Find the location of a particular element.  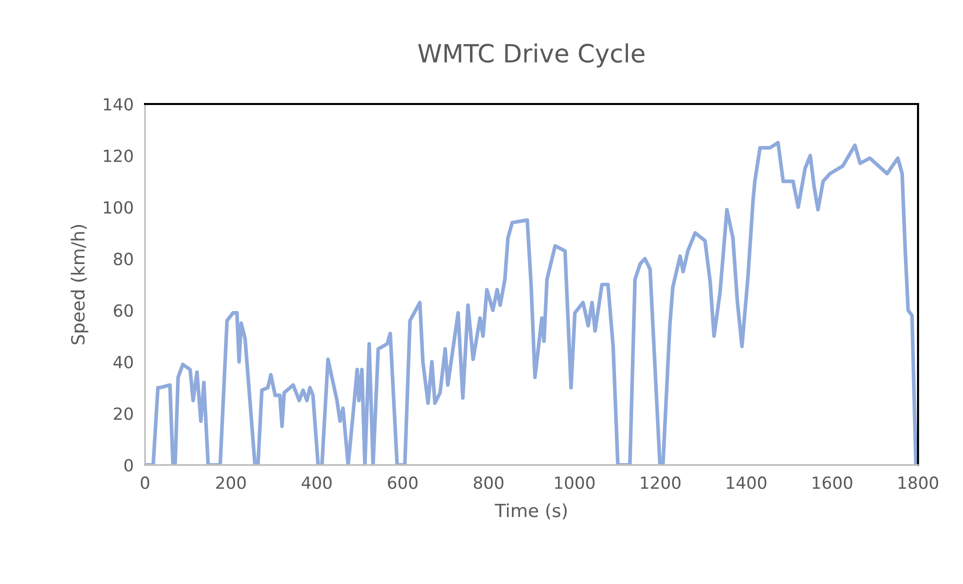

y-tick-label: 20 is located at coordinates (123, 413).